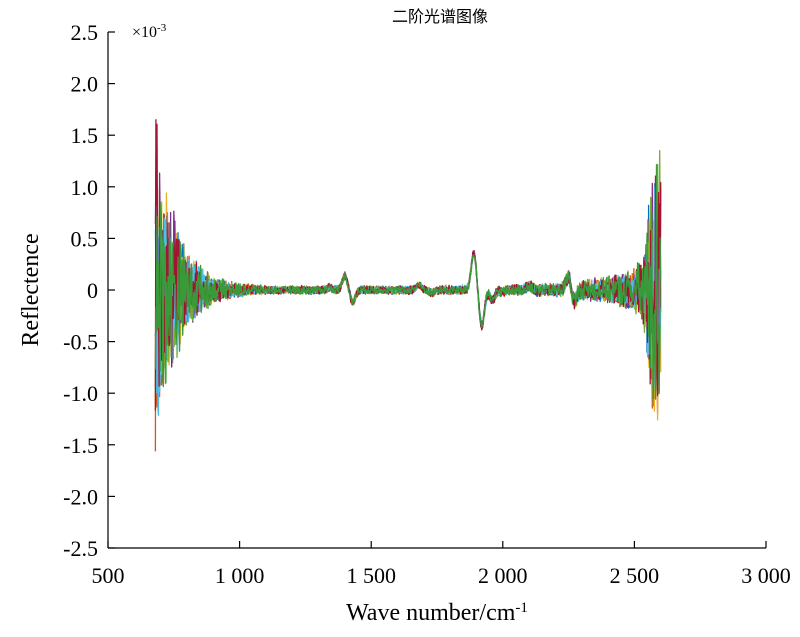 The width and height of the screenshot is (800, 637). I want to click on x-axis-title-text: Wave number/cm, so click(431, 613).